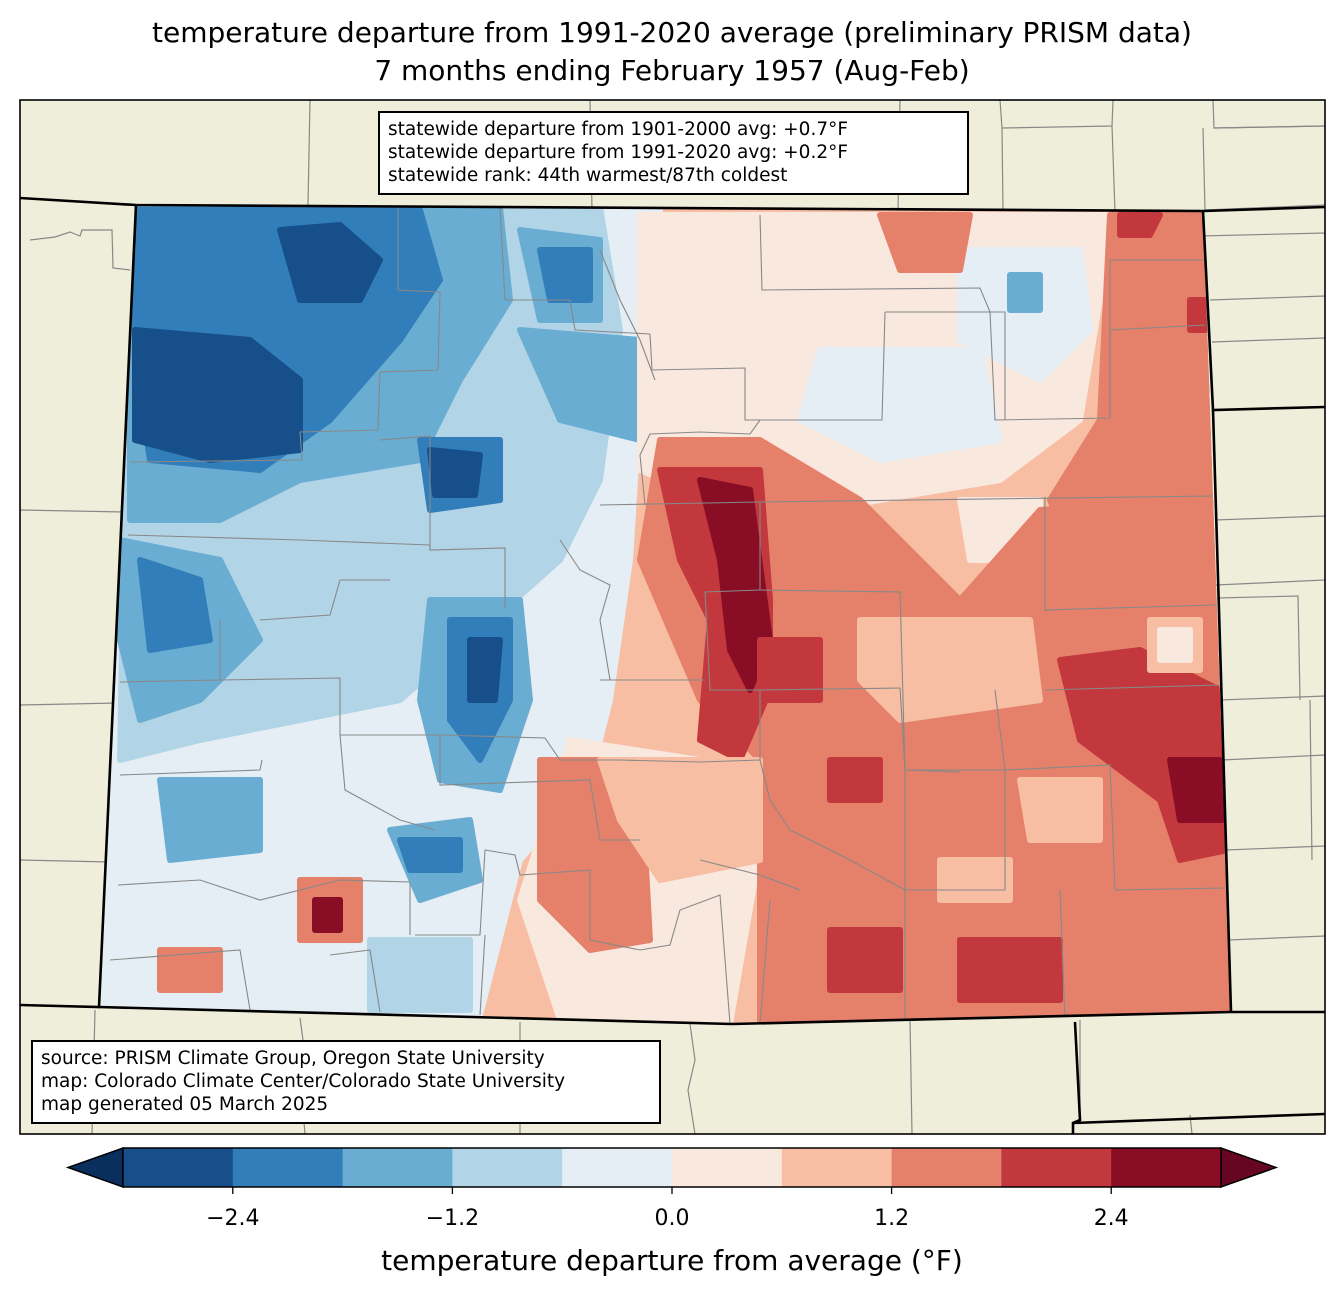  Describe the element at coordinates (185, 1104) in the screenshot. I see `source-generated-date: map generated 05 March 2025` at that location.